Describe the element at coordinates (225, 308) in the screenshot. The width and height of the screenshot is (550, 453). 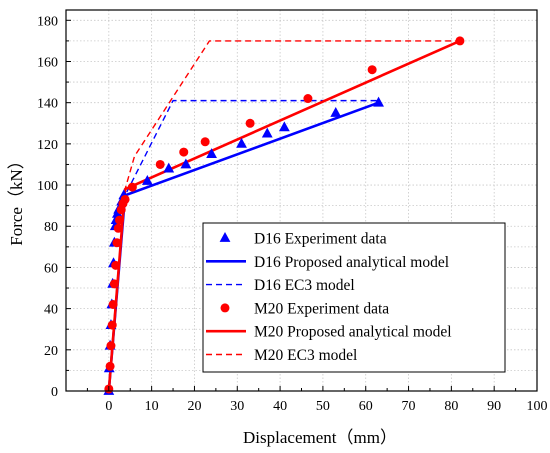
I see `legend-symbol-circle` at that location.